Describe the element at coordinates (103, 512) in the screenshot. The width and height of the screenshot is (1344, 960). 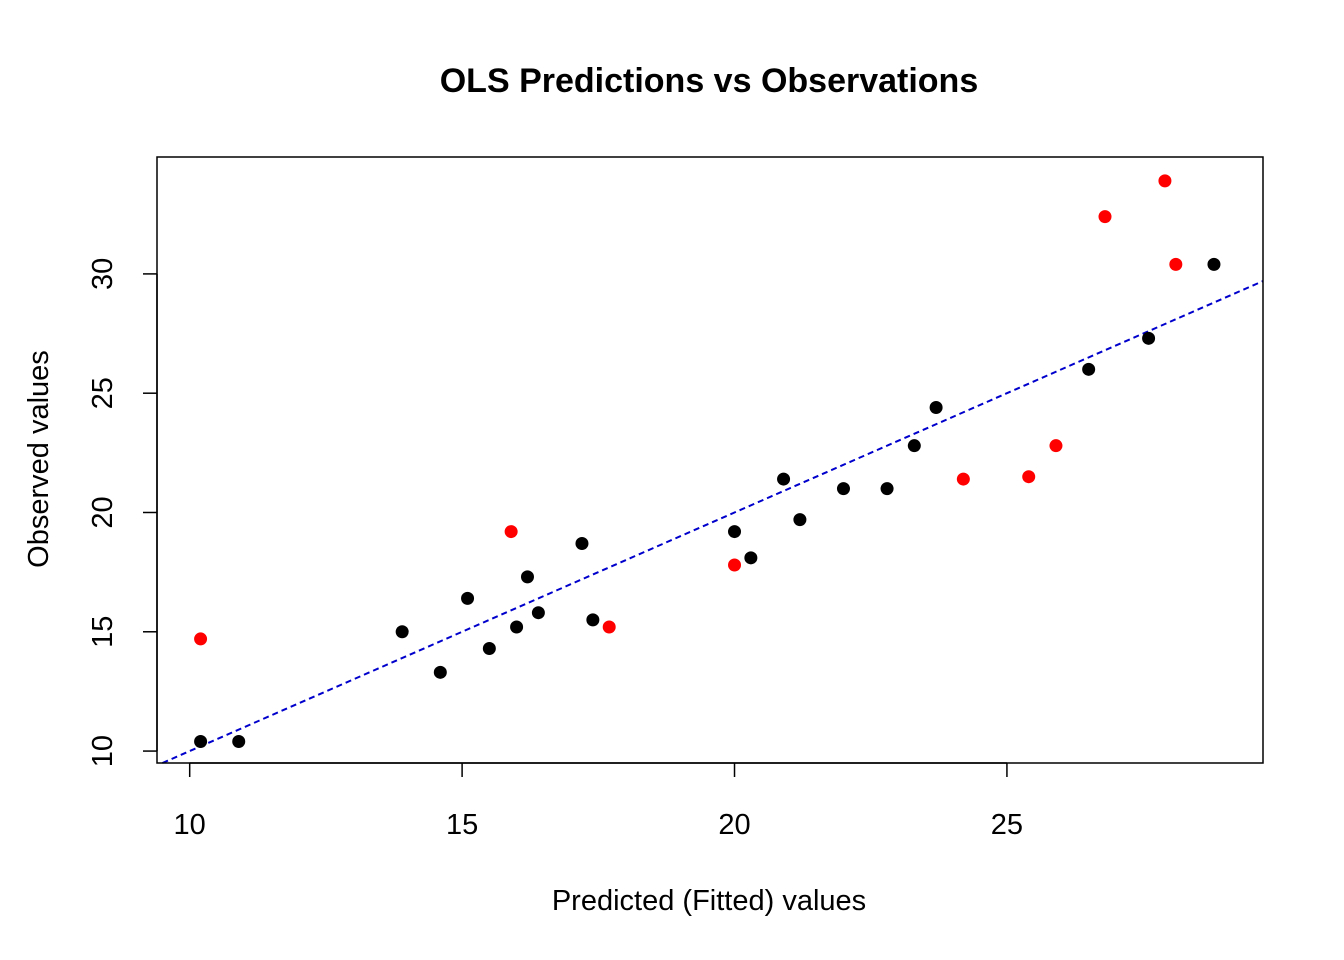
I see `y-tick-label: 20` at that location.